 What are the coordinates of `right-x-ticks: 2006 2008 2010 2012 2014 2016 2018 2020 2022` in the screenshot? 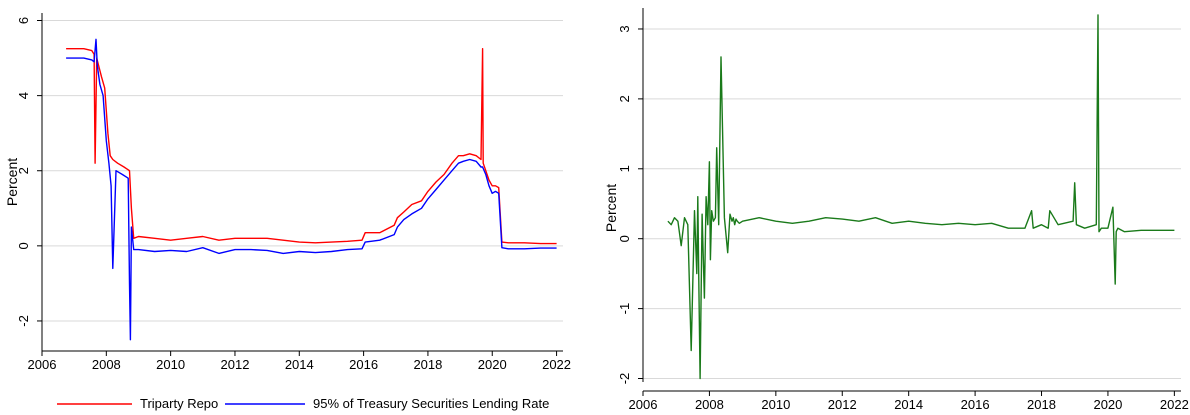 It's located at (909, 401).